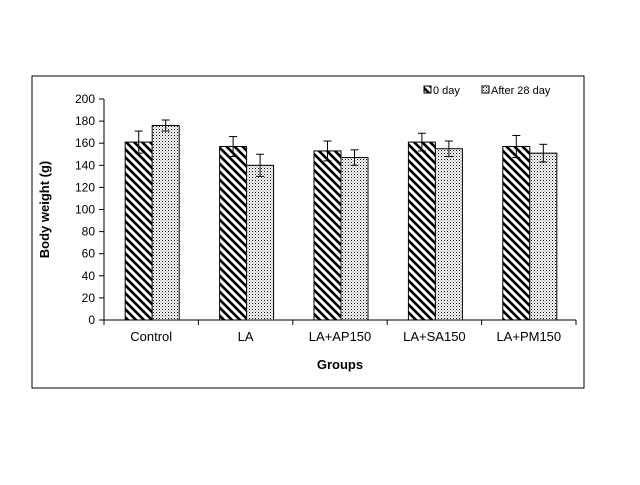 The height and width of the screenshot is (485, 640). I want to click on y-axis-title: Body weight (g), so click(44, 210).